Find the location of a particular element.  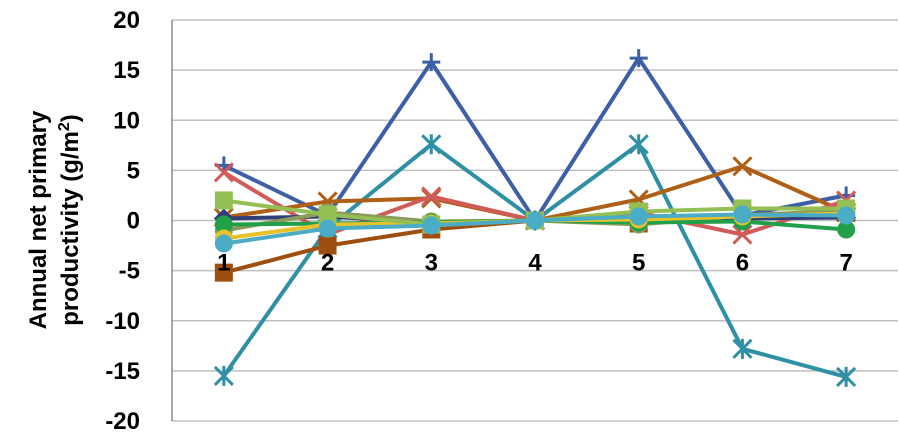

y-axis-ticks: 20 15 10 5 0 -5 -10 -15 -20 is located at coordinates (122, 220).